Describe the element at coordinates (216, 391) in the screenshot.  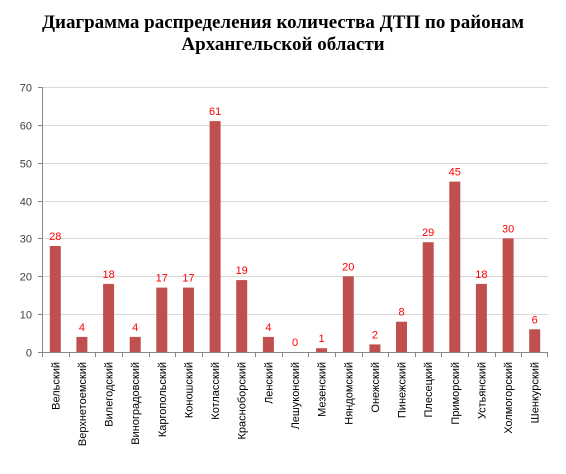
I see `x-tick-label: Котласский` at that location.